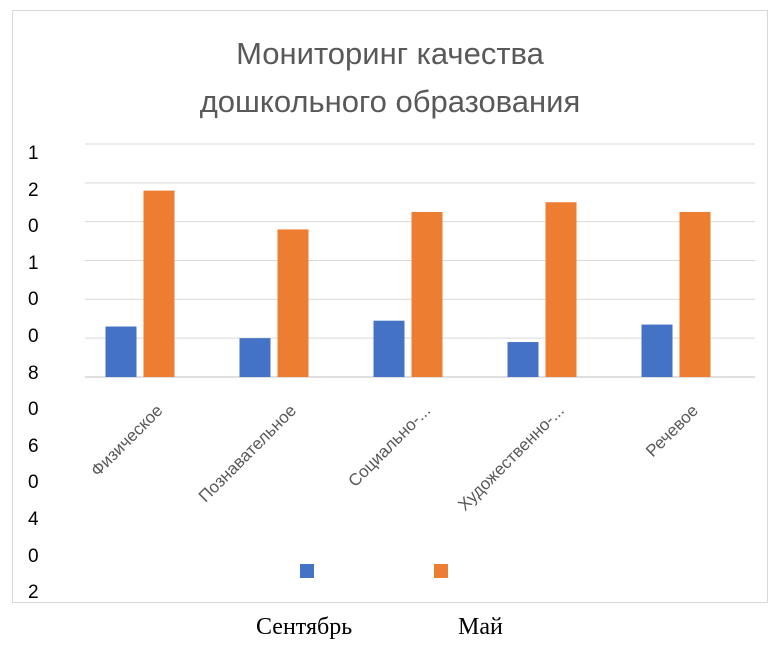  What do you see at coordinates (390, 53) in the screenshot?
I see `chart-title-line-1: Мониторинг качества` at bounding box center [390, 53].